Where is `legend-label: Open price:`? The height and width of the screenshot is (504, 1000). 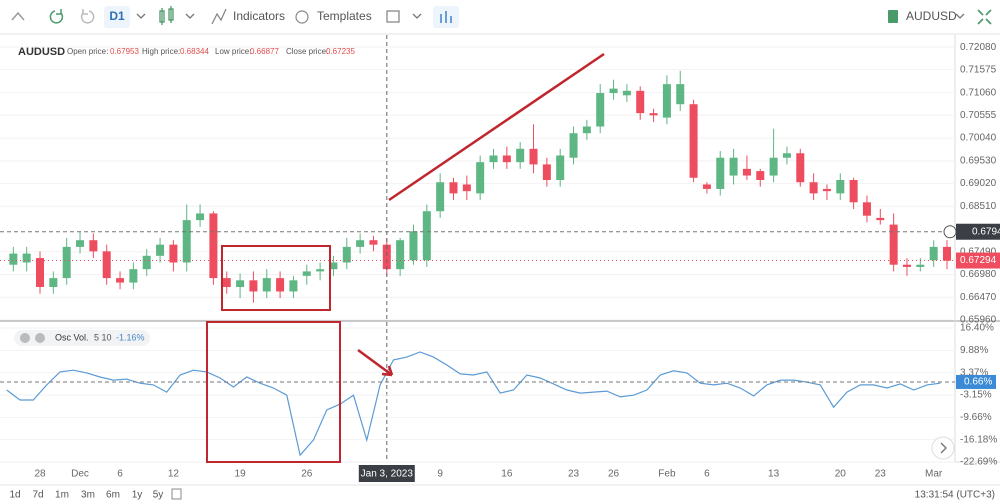
legend-label: Open price: is located at coordinates (87, 51).